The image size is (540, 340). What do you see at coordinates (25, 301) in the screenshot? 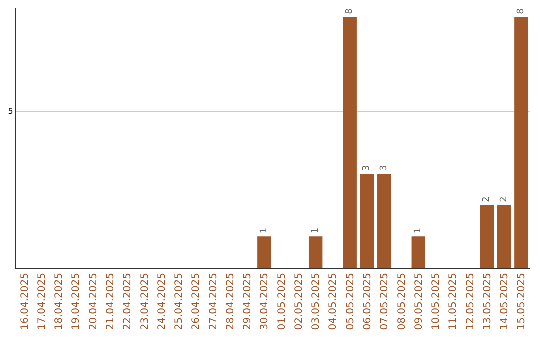
I see `x-tick-label: 16.04.2025` at bounding box center [25, 301].